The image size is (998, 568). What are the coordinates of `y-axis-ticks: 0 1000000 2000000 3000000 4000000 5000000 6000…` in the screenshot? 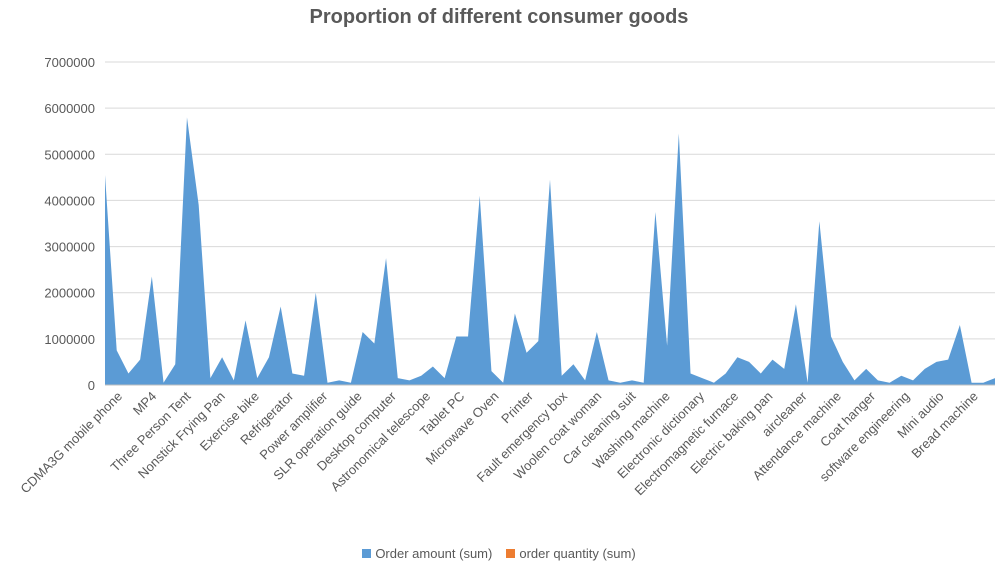 It's located at (69, 224).